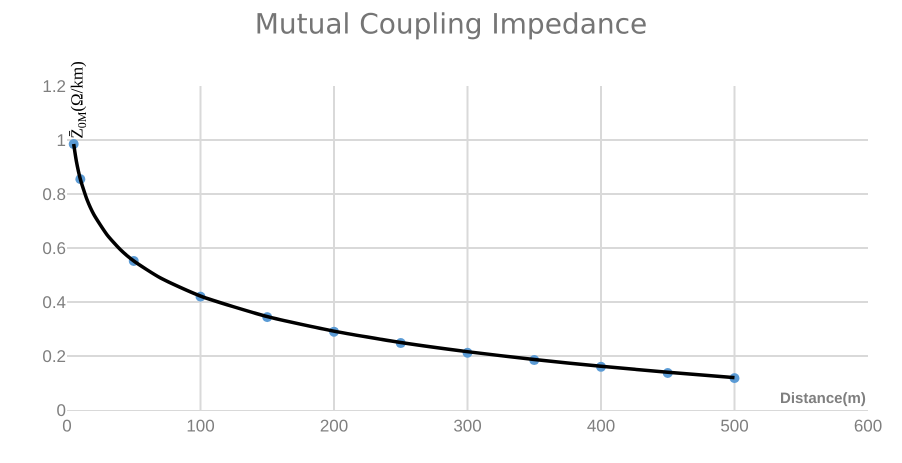 Image resolution: width=902 pixels, height=463 pixels. Describe the element at coordinates (54, 356) in the screenshot. I see `y-tick-label: 0.2` at that location.